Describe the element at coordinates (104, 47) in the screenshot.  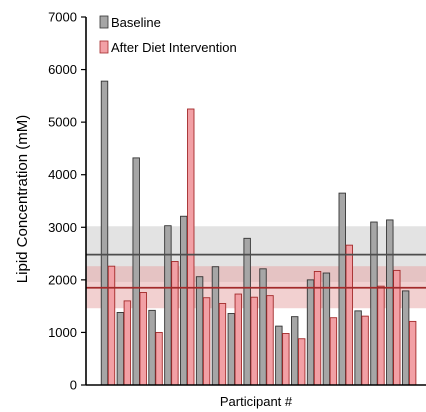
I see `legend-swatch-after` at that location.